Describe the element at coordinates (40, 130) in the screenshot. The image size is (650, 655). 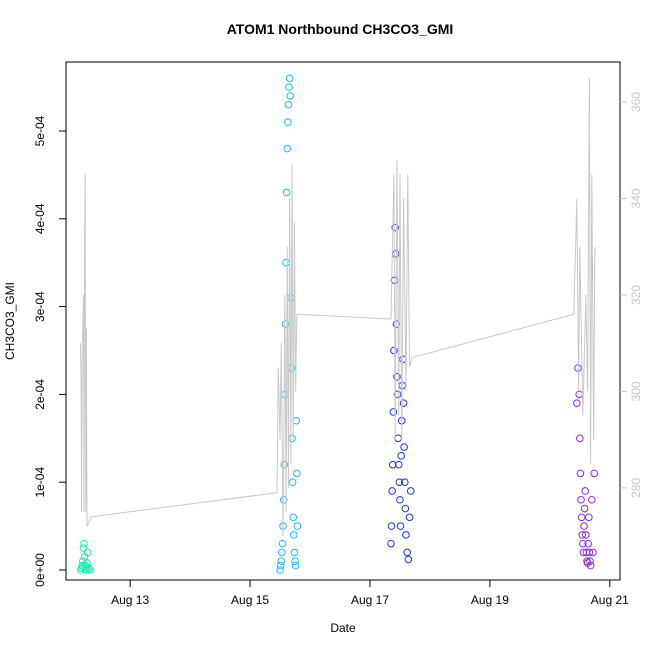
I see `y-tick-label: 5e-04` at that location.